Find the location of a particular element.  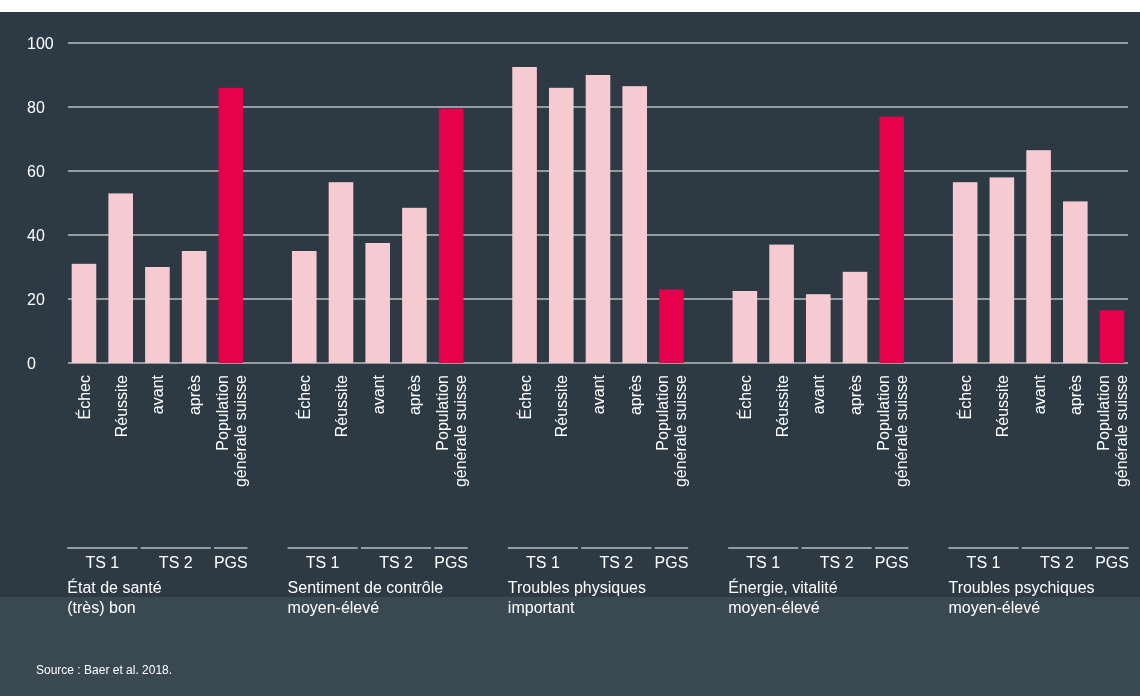

y-tick-label: 80 is located at coordinates (36, 107).